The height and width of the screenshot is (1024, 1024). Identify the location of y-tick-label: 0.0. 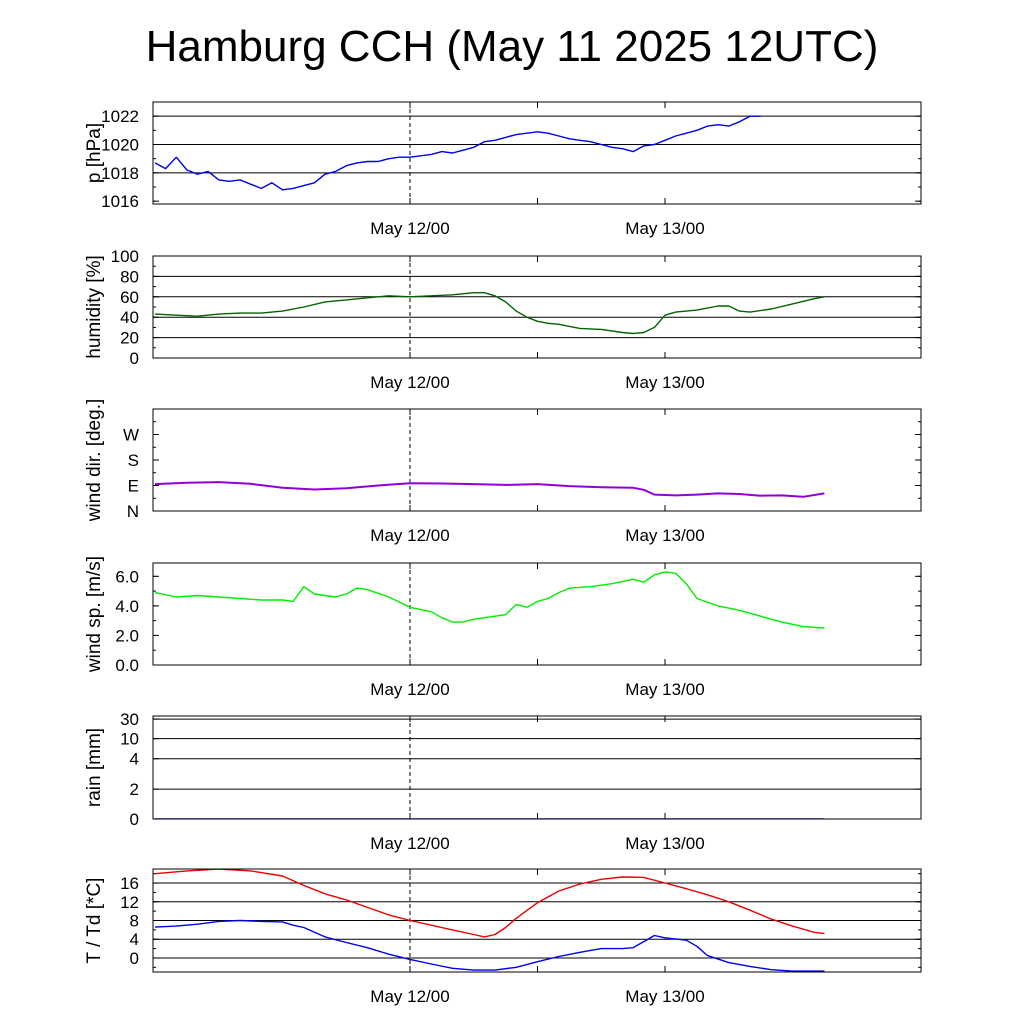
(127, 665).